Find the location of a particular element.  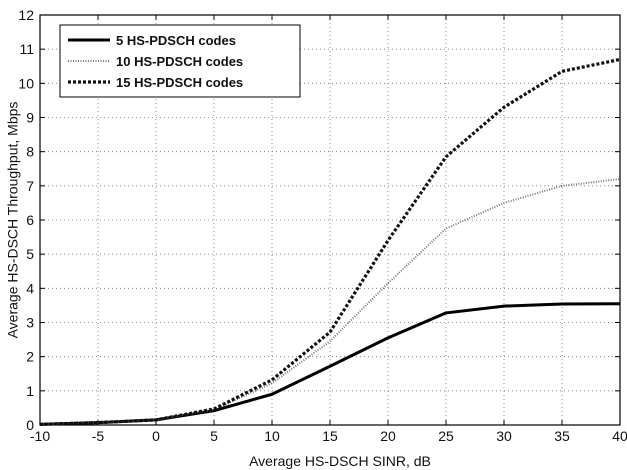

y-tick-label: 6 is located at coordinates (30, 220).